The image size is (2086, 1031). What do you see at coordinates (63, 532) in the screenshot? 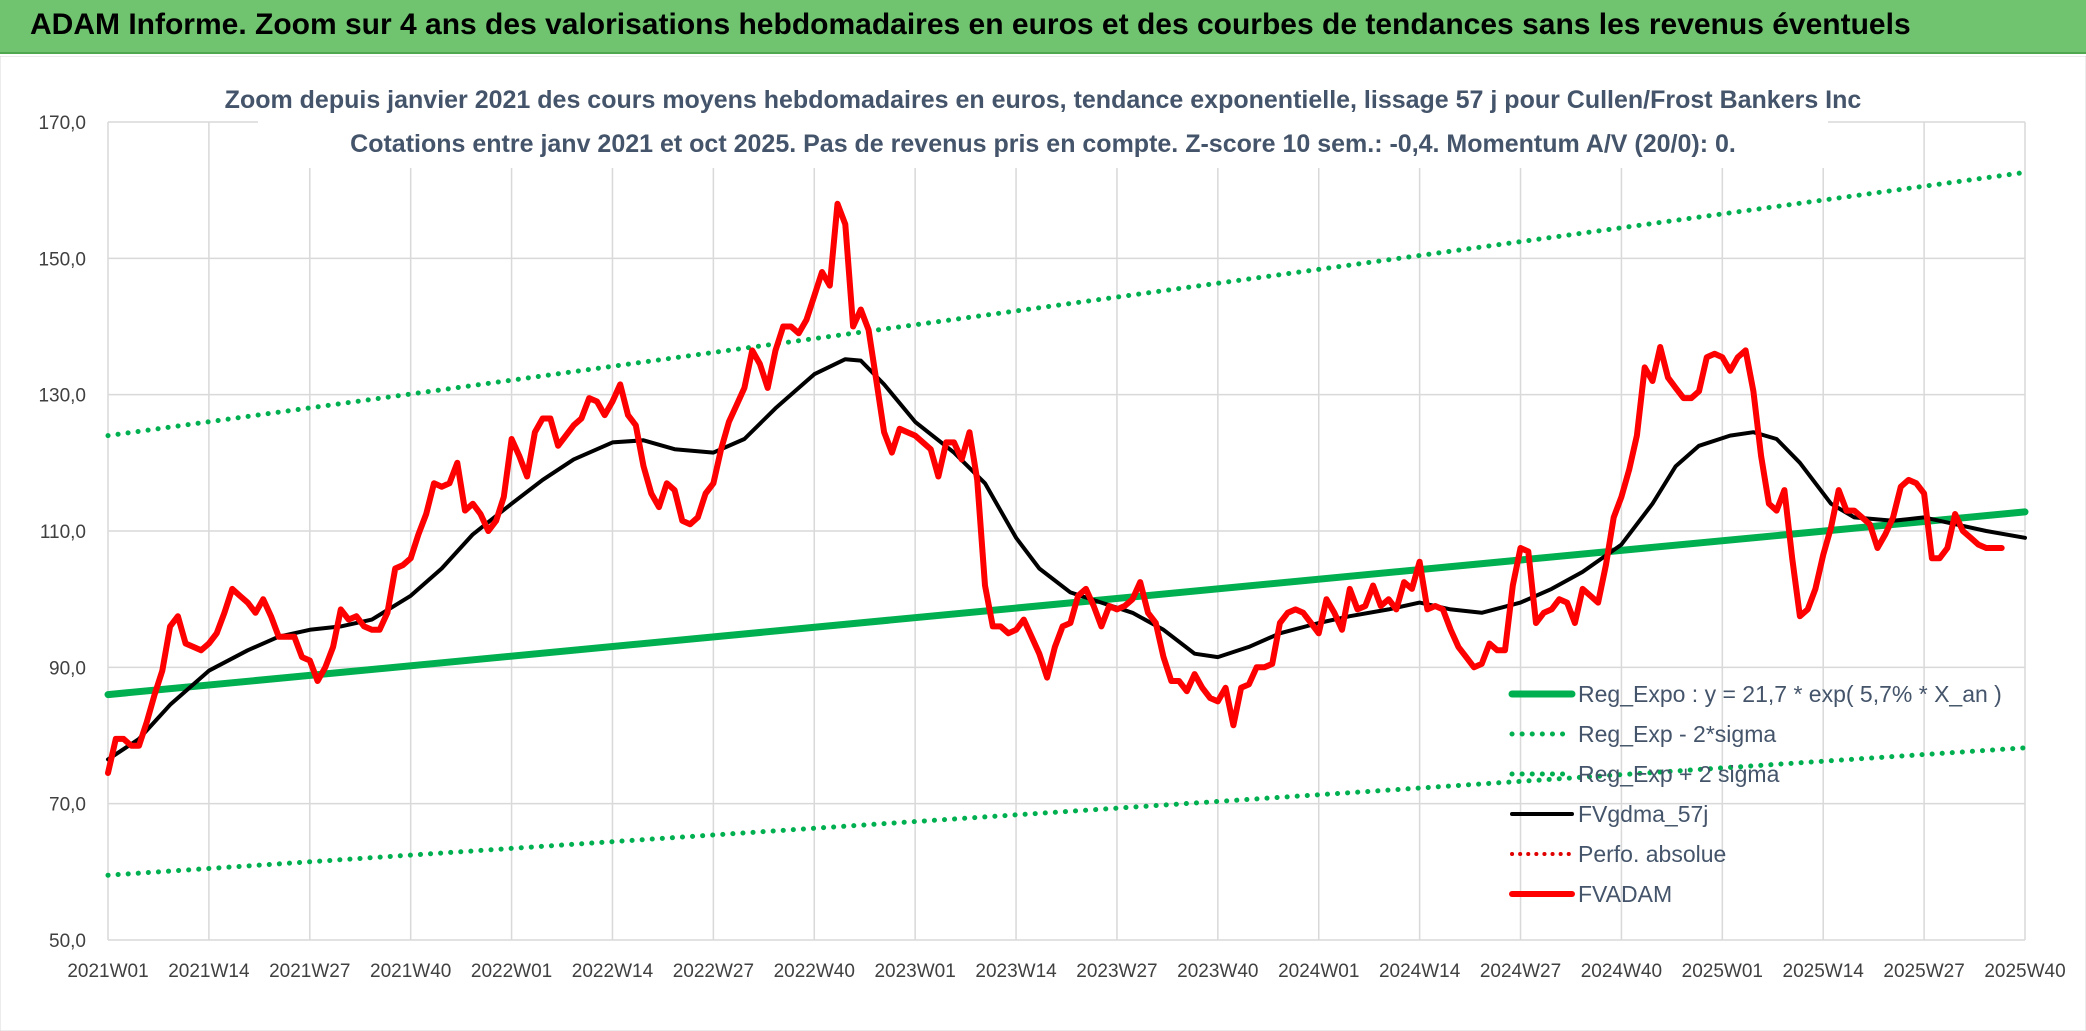
I see `y-tick-label: 110,0` at bounding box center [63, 532].